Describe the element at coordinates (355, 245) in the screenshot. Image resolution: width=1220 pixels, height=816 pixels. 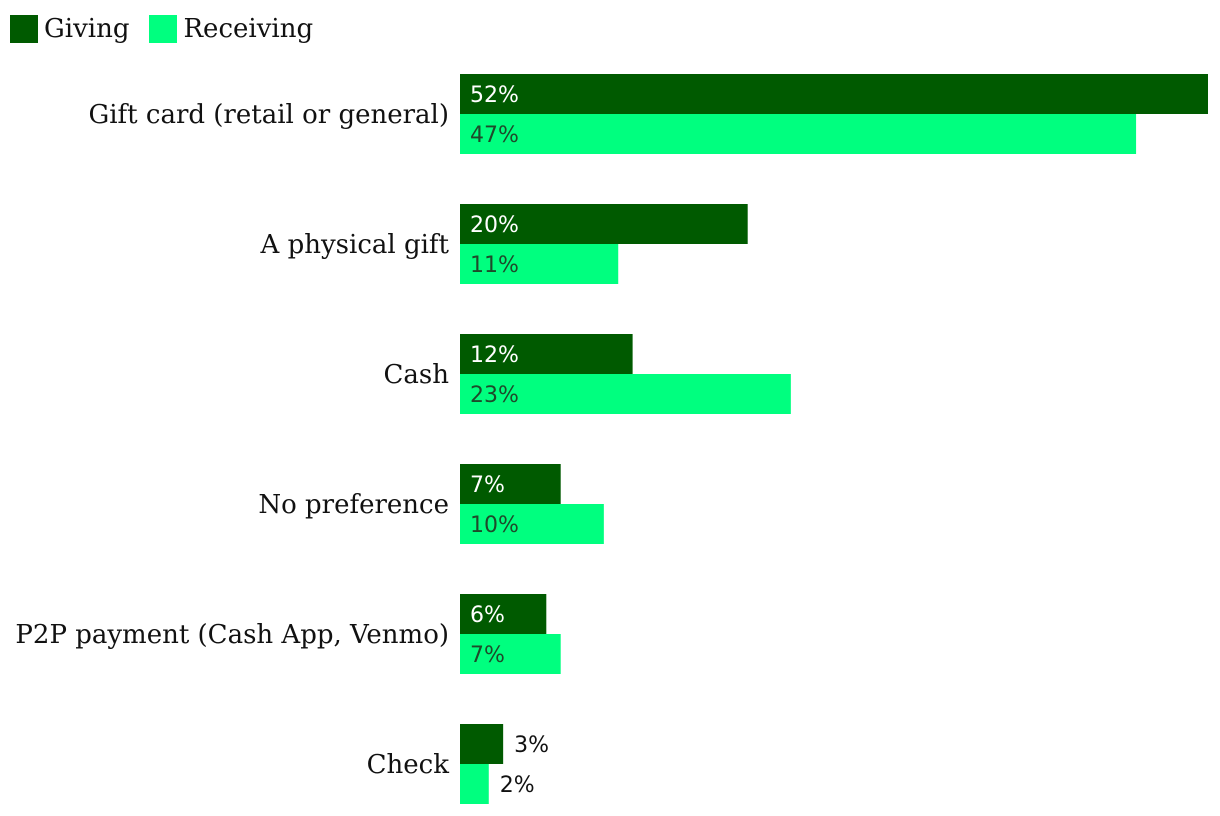
I see `category-label: A physical gift` at that location.